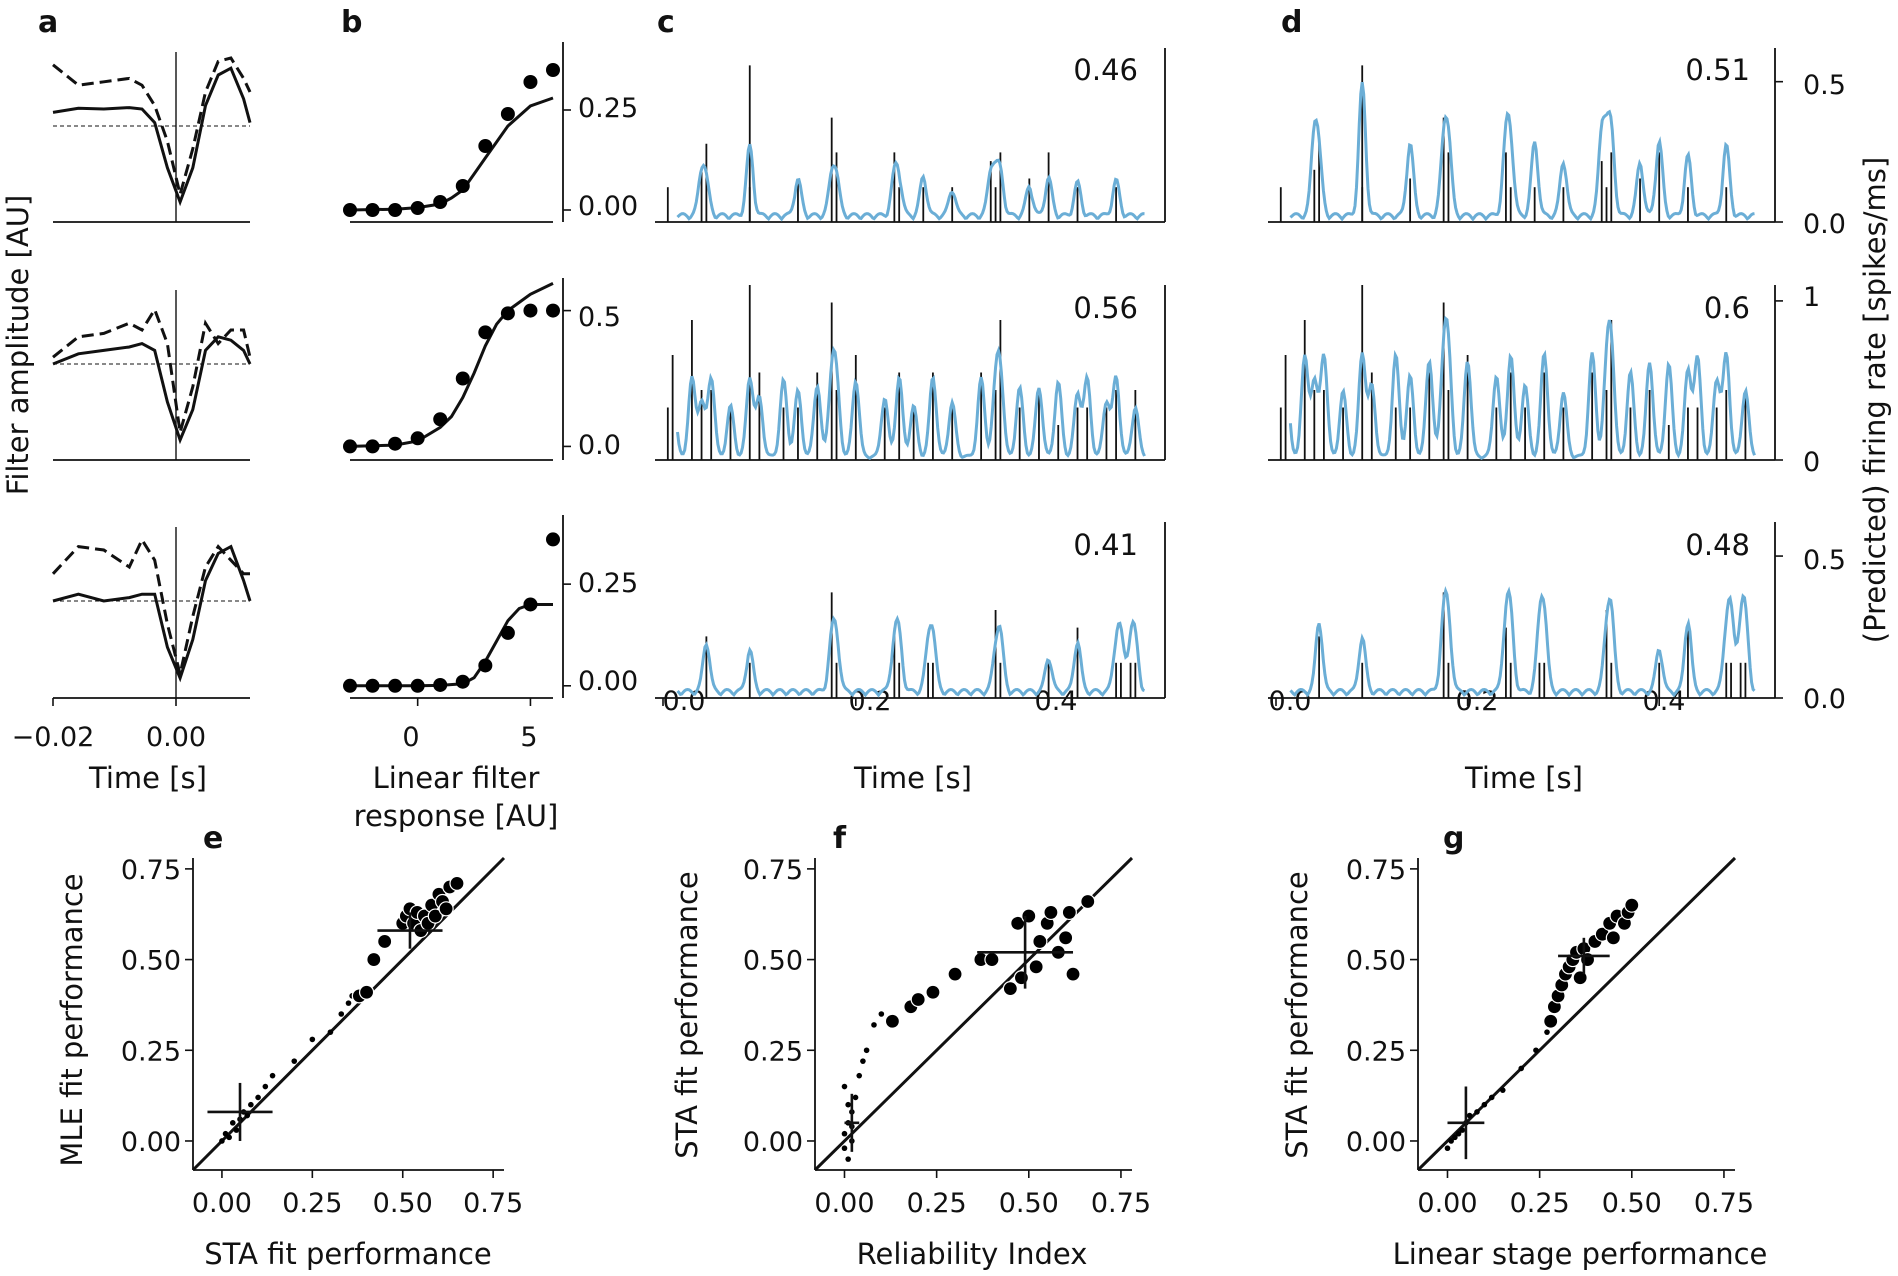 This screenshot has height=1276, width=1898. Describe the element at coordinates (1580, 1254) in the screenshot. I see `g-xlabel: Linear stage performance` at that location.